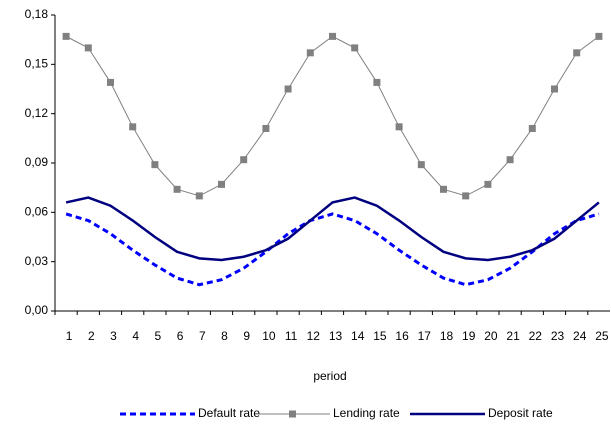 This screenshot has width=611, height=426. Describe the element at coordinates (37, 162) in the screenshot. I see `y-tick-label: 0,09` at that location.